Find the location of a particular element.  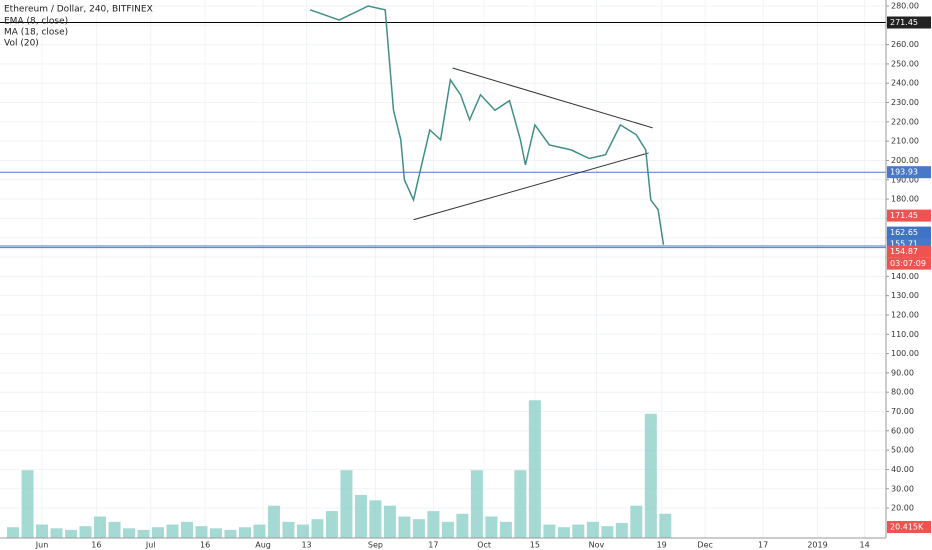

y-tick-label: 220.00 is located at coordinates (905, 121).